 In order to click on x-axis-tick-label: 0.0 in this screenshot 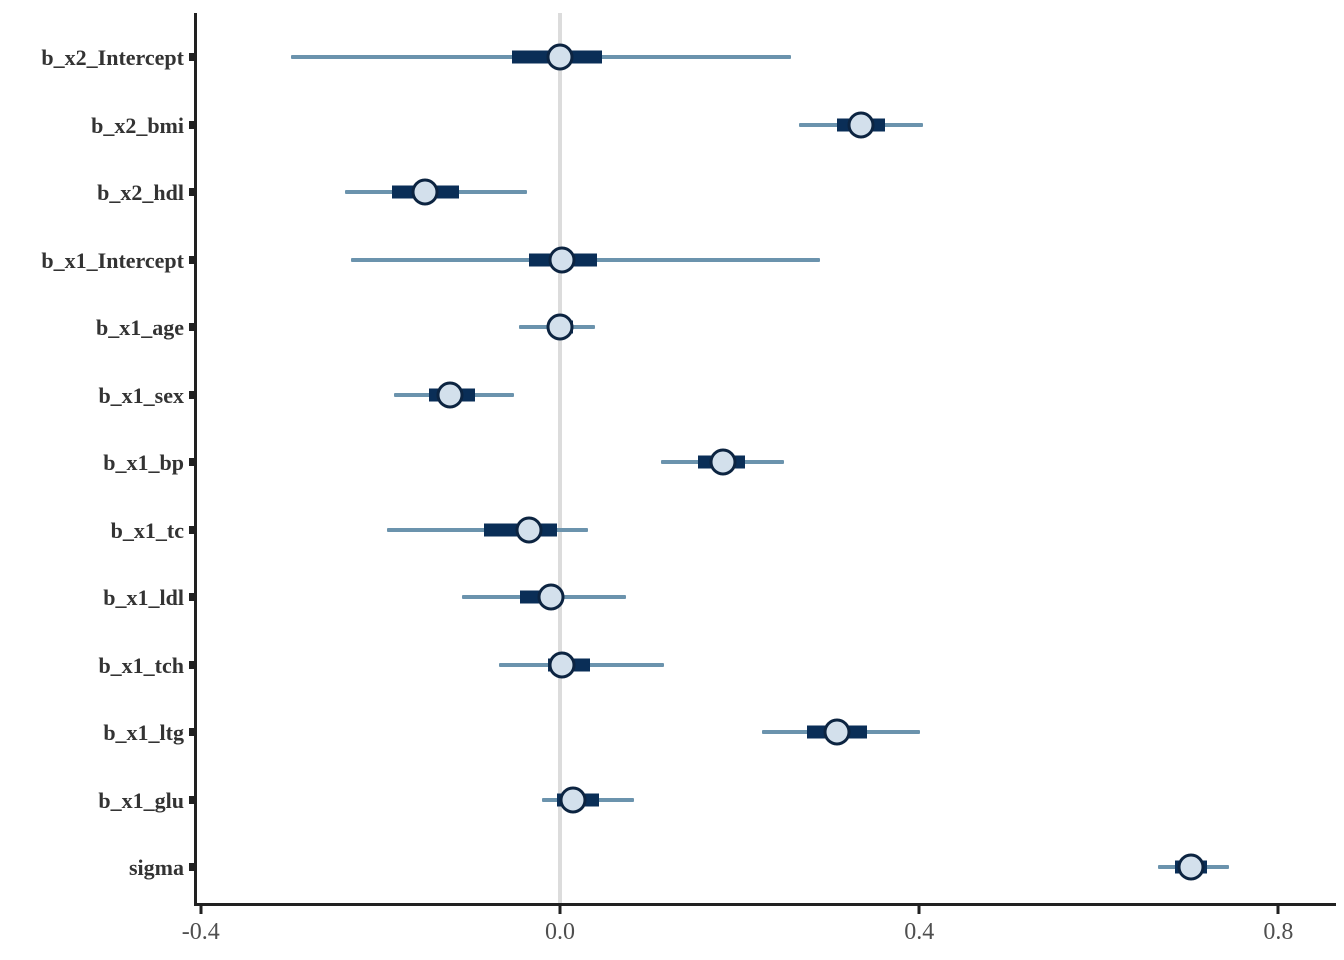, I will do `click(560, 932)`.